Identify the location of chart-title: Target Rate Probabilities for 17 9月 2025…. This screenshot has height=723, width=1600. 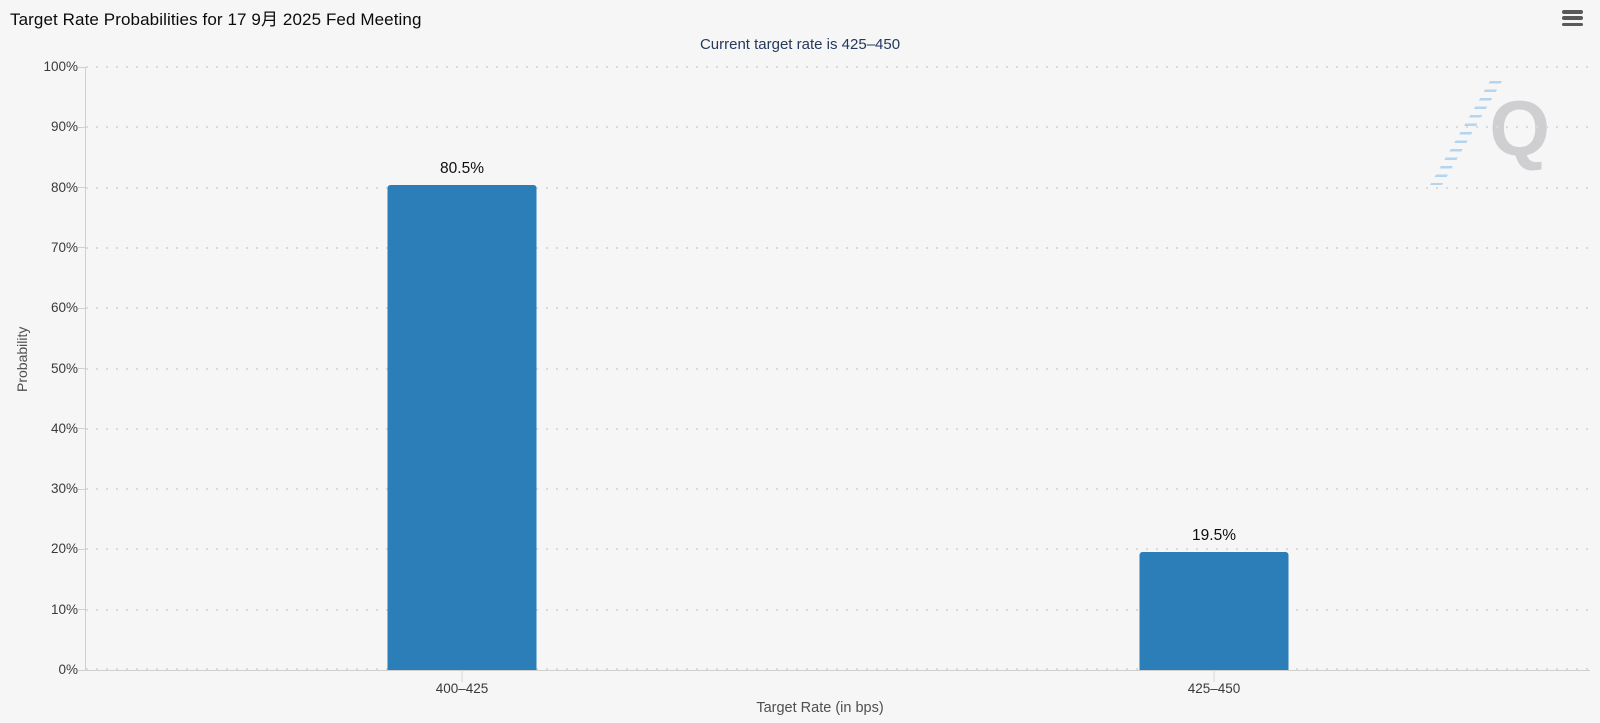
(216, 19).